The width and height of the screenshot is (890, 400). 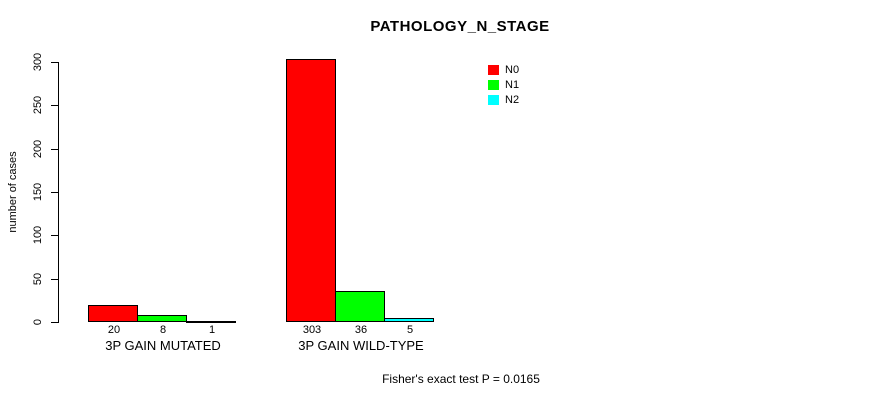 What do you see at coordinates (38, 62) in the screenshot?
I see `y-axis-tick-label: 300` at bounding box center [38, 62].